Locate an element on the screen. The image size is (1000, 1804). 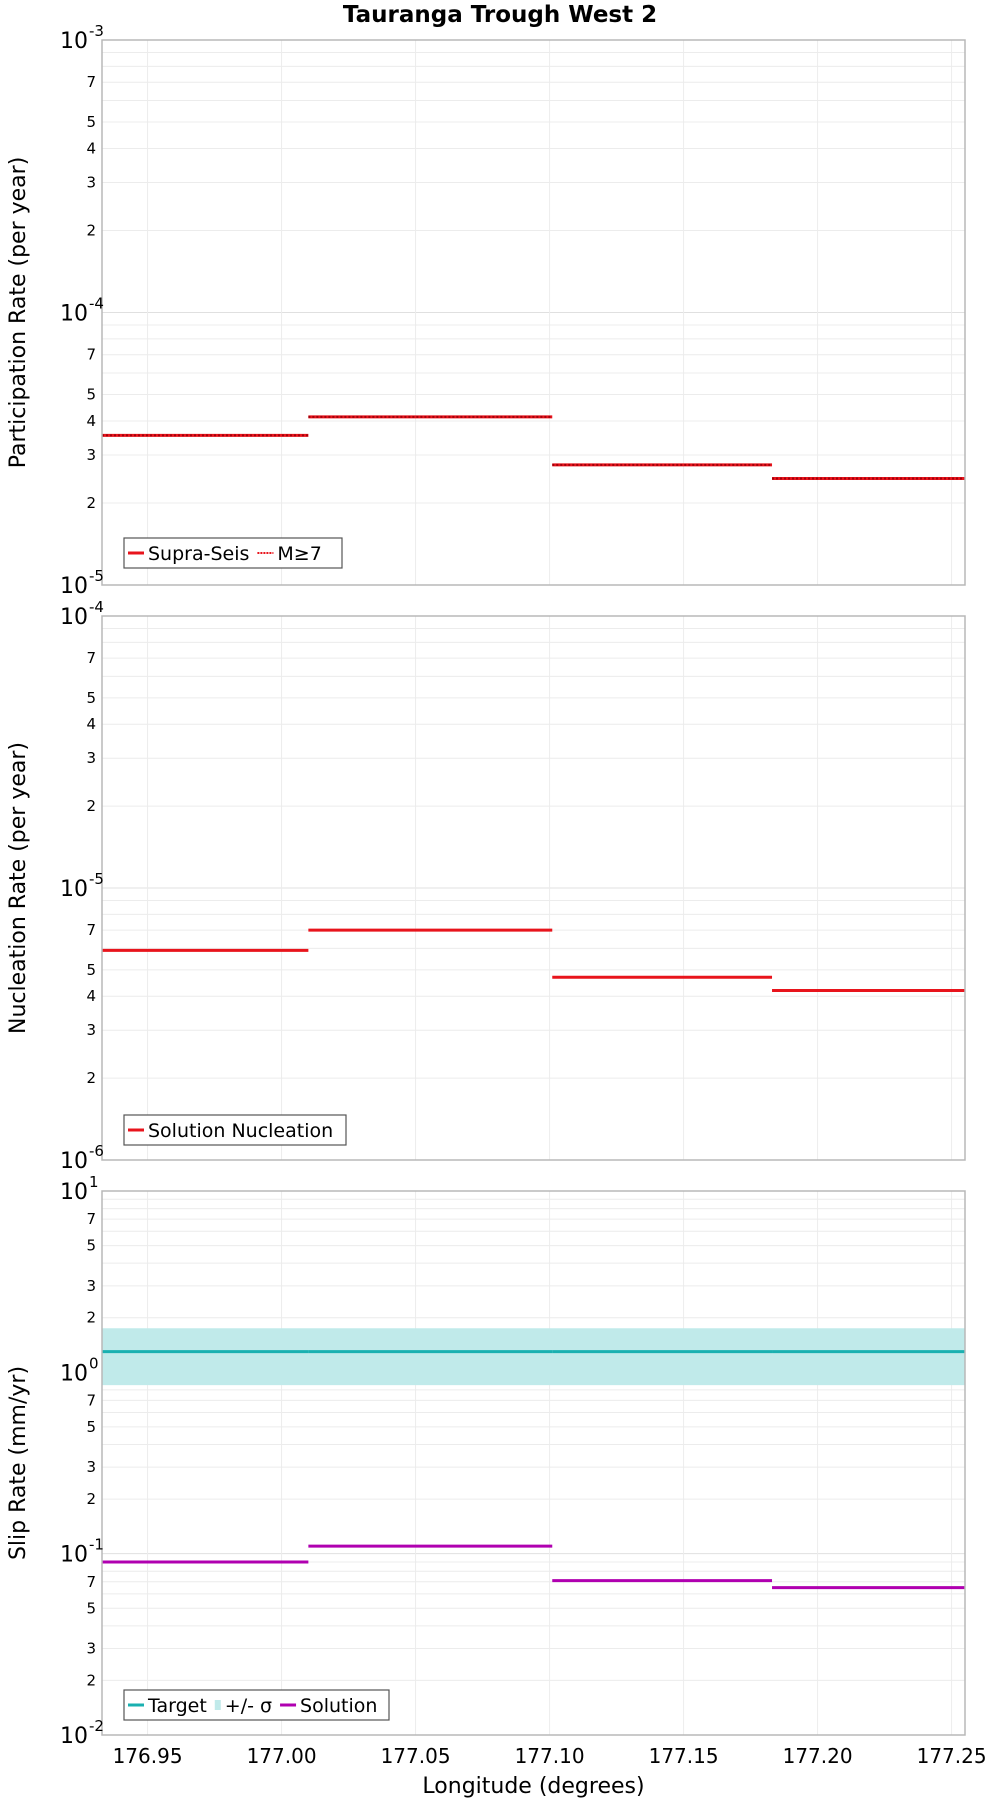
y-axis-label: Slip Rate (mm/yr) is located at coordinates (18, 1463).